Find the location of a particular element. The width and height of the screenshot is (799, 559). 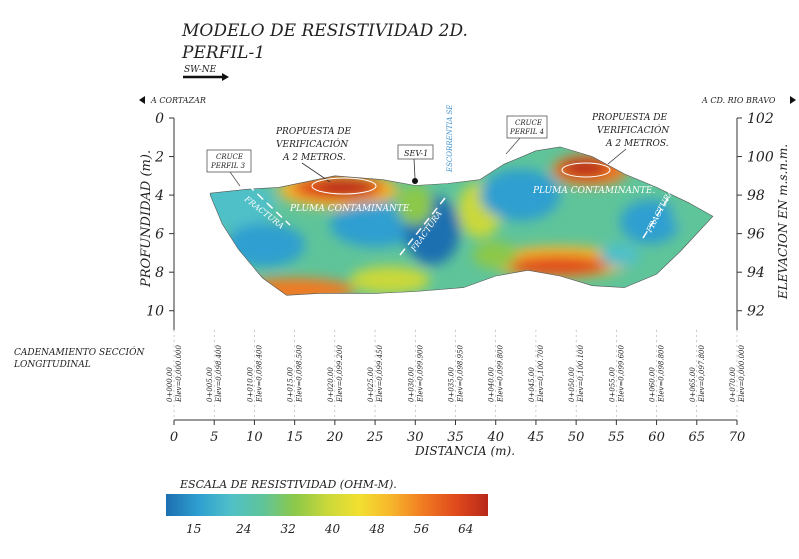

depth-tick-label: 0 is located at coordinates (159, 119).